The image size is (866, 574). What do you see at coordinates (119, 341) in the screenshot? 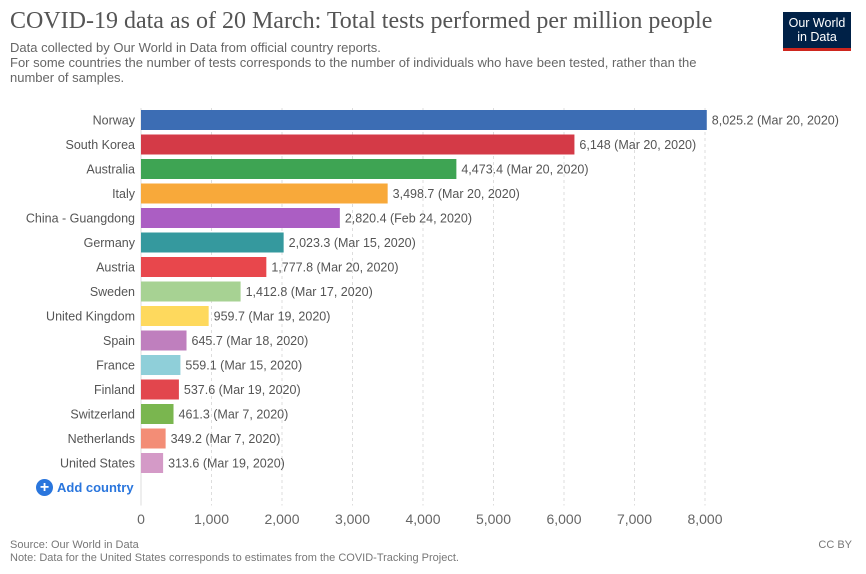
I see `category-label: Spain` at bounding box center [119, 341].